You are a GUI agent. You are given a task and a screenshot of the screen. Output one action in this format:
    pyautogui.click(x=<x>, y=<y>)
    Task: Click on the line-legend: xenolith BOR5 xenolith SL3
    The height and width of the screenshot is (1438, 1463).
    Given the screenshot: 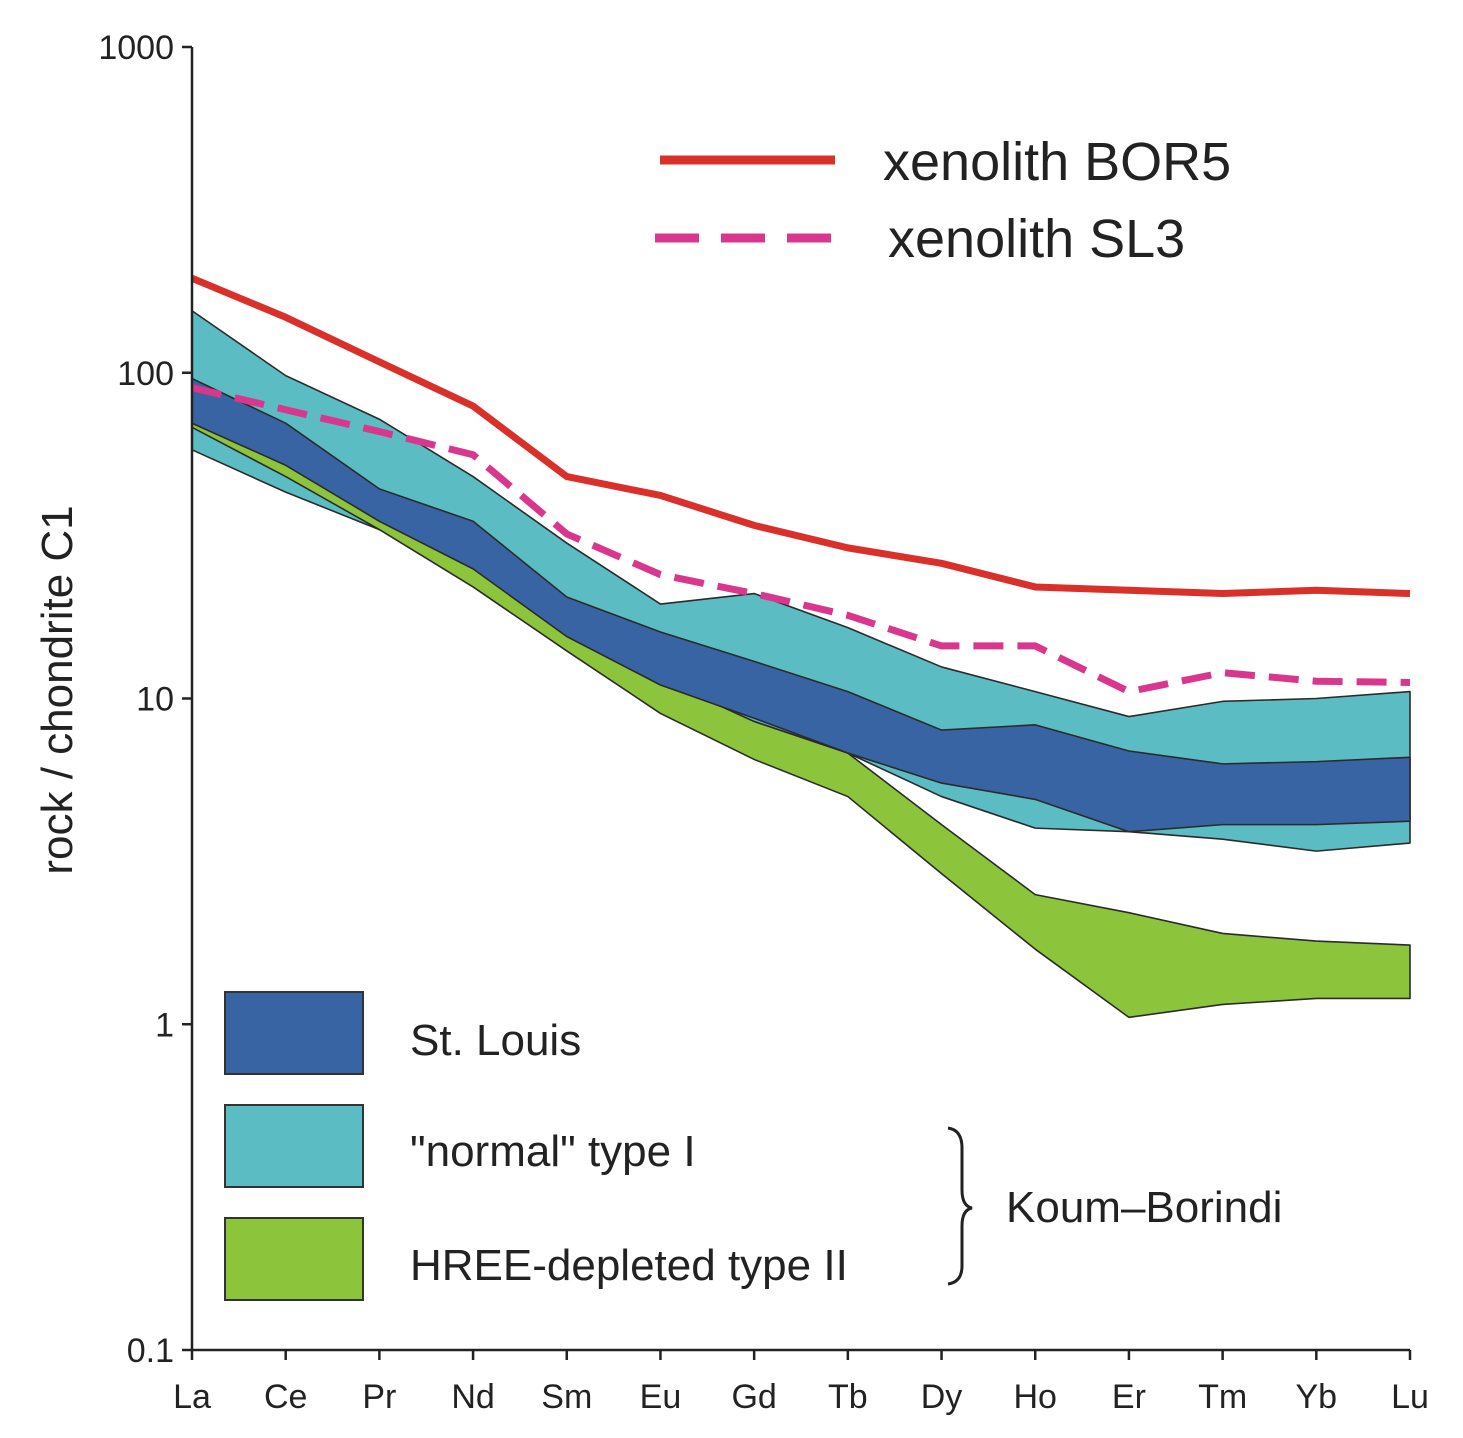 What is the action you would take?
    pyautogui.click(x=943, y=200)
    